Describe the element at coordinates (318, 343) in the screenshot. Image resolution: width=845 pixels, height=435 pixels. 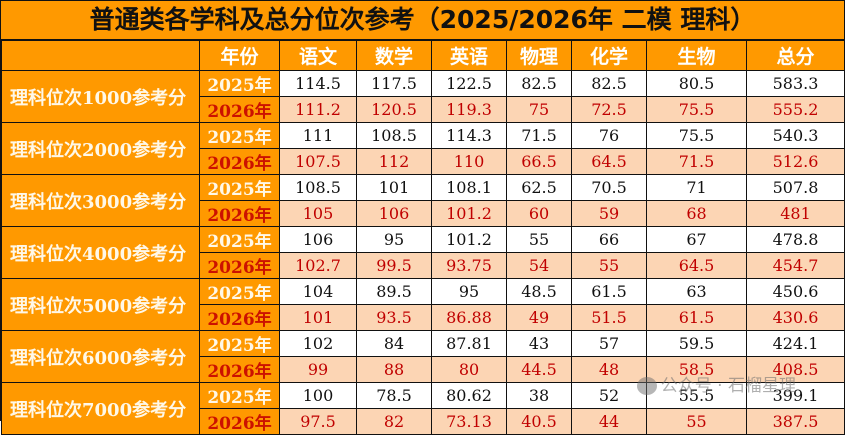
I see `score-cell-chinese: 102` at that location.